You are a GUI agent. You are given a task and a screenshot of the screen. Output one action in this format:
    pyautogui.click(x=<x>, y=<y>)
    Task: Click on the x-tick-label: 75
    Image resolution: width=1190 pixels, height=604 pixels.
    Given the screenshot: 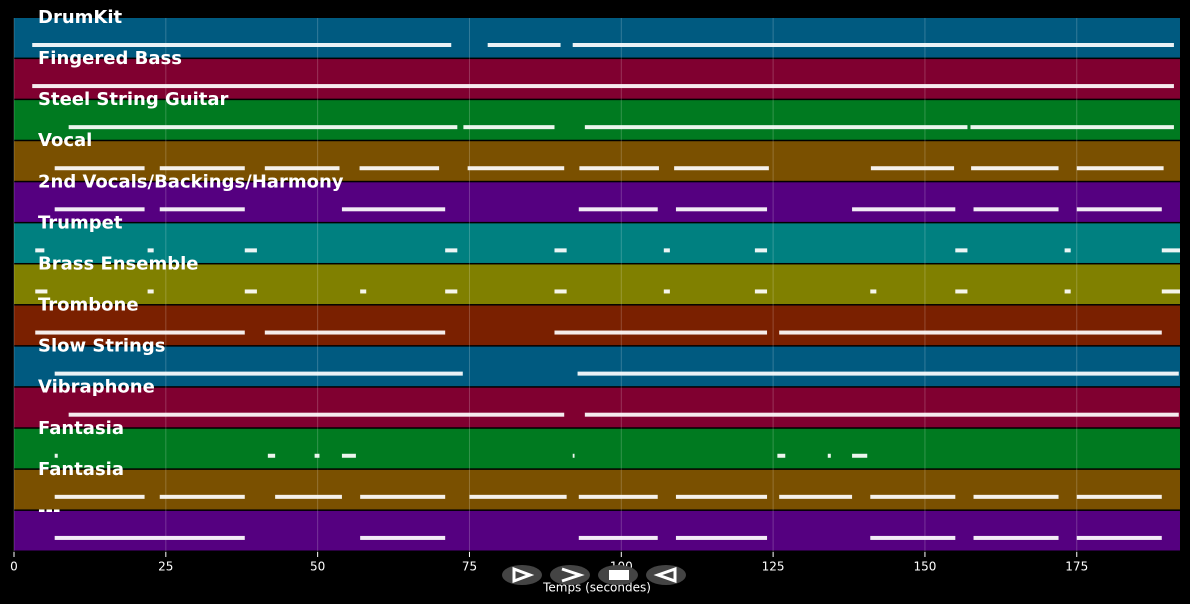 What is the action you would take?
    pyautogui.click(x=469, y=567)
    